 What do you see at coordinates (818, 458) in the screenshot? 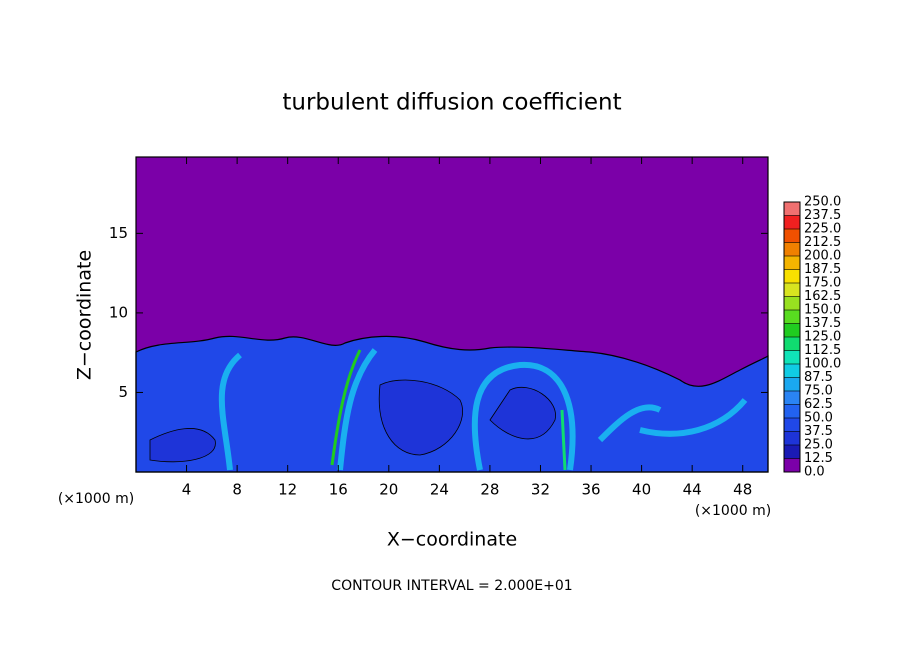
I see `colorbar-label: 12.5` at bounding box center [818, 458].